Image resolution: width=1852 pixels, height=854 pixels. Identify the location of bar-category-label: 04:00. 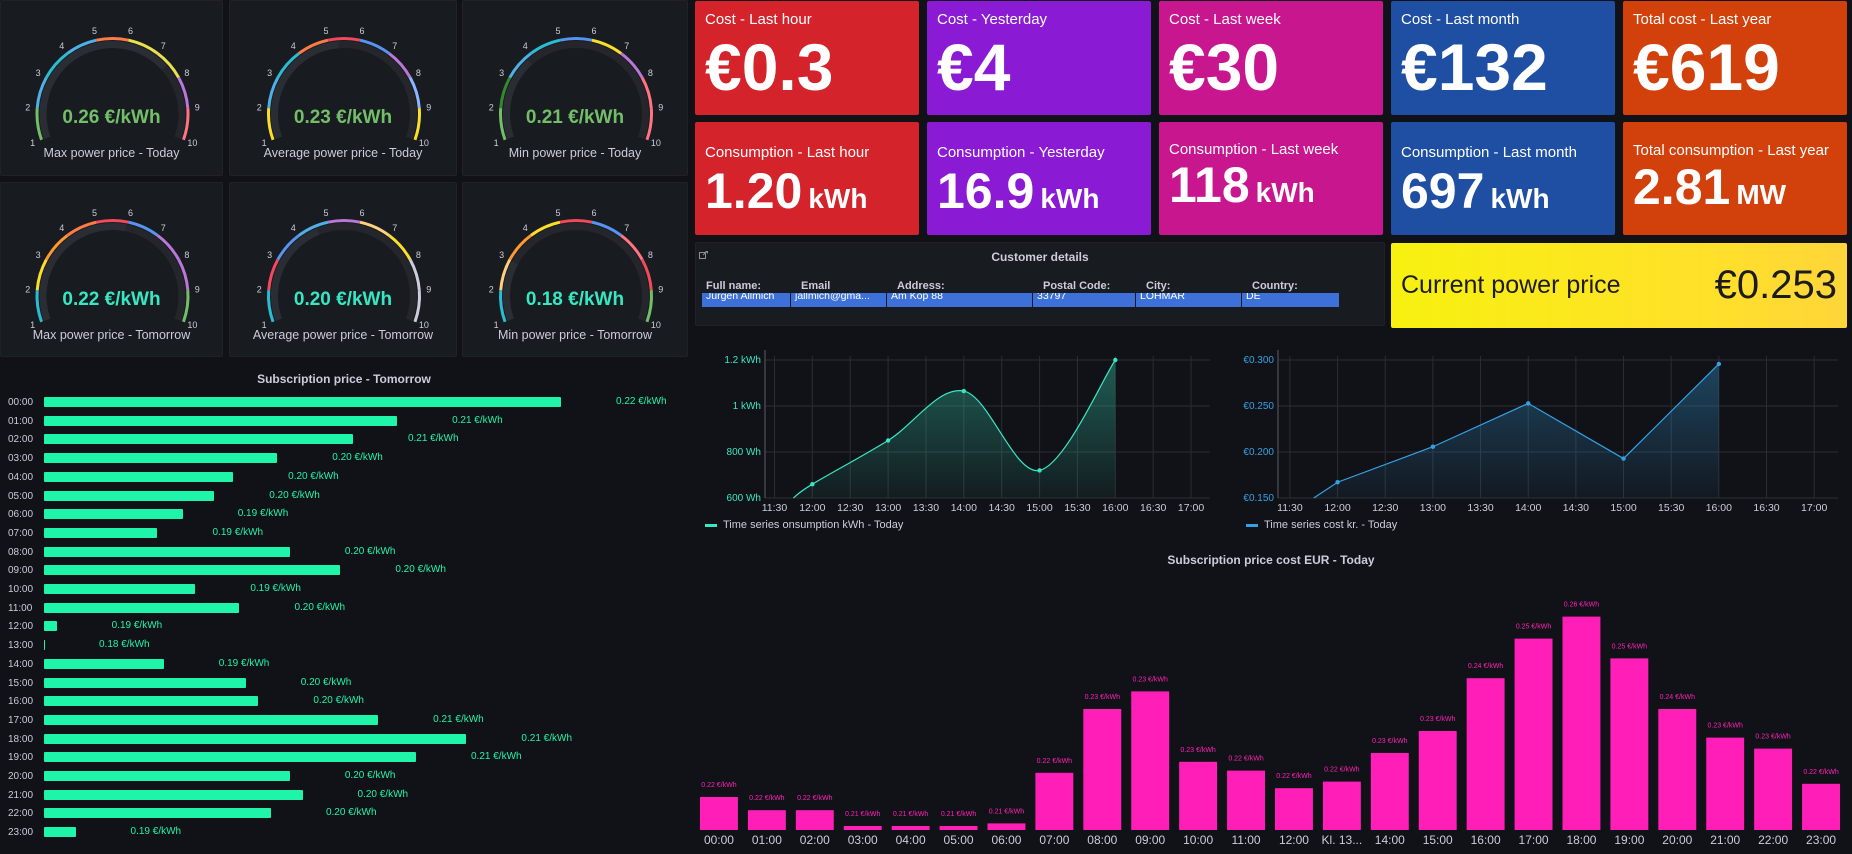
(911, 840).